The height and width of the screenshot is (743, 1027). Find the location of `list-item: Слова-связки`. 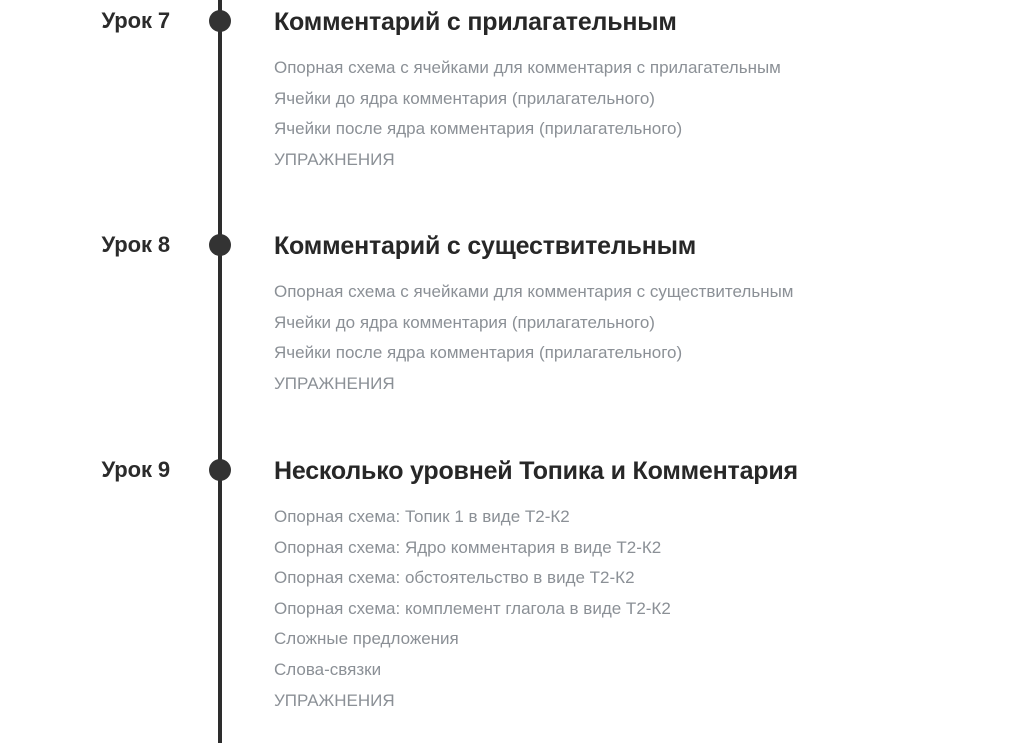

list-item: Слова-связки is located at coordinates (328, 669).